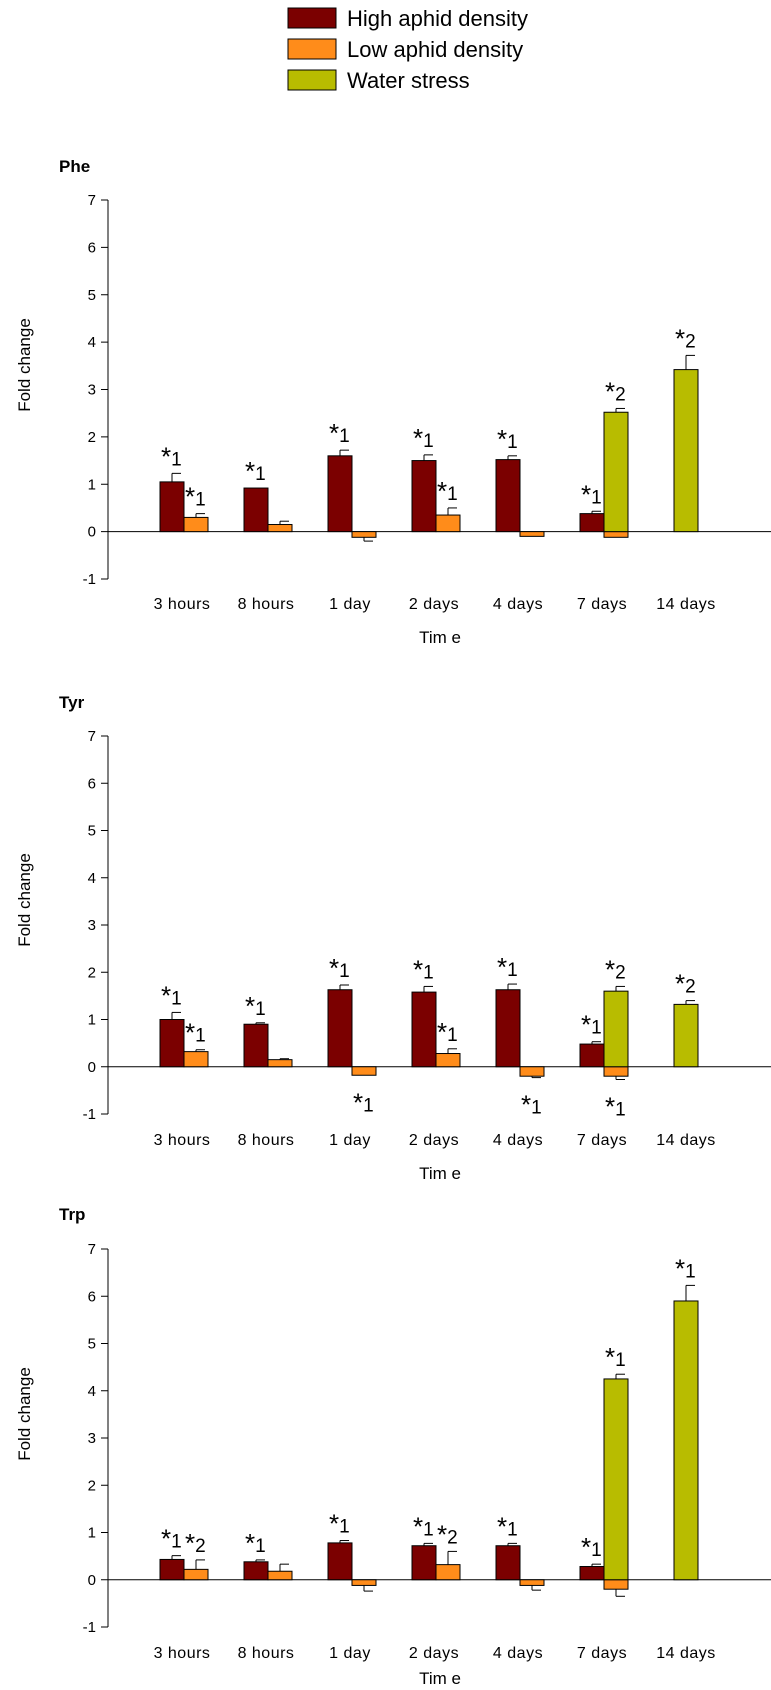 Image resolution: width=771 pixels, height=1690 pixels. What do you see at coordinates (182, 1653) in the screenshot?
I see `x-tick-label: 3 hours` at bounding box center [182, 1653].